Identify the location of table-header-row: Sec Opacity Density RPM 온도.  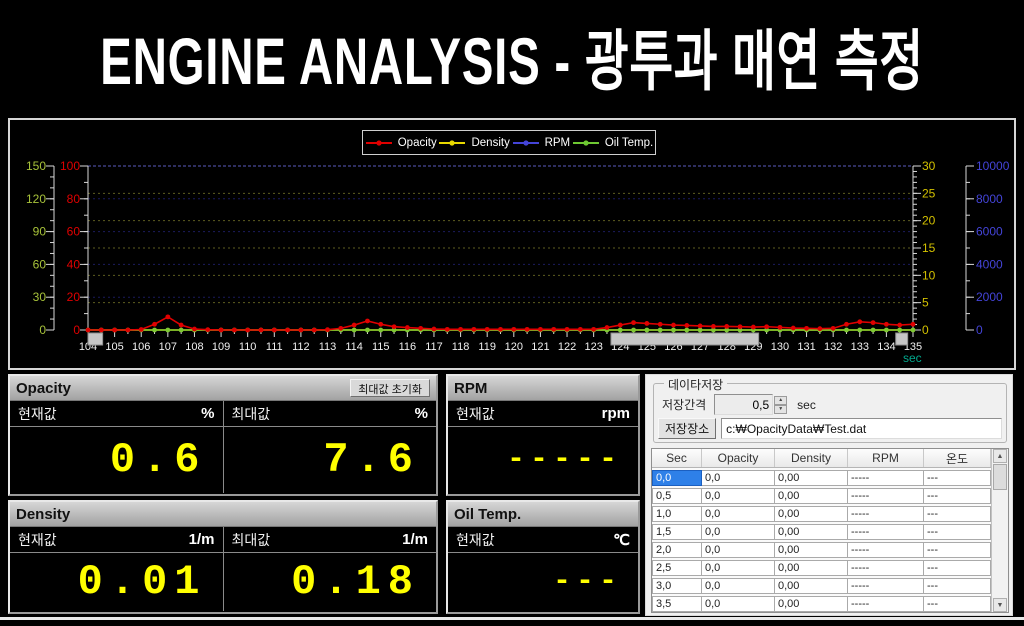
(822, 458).